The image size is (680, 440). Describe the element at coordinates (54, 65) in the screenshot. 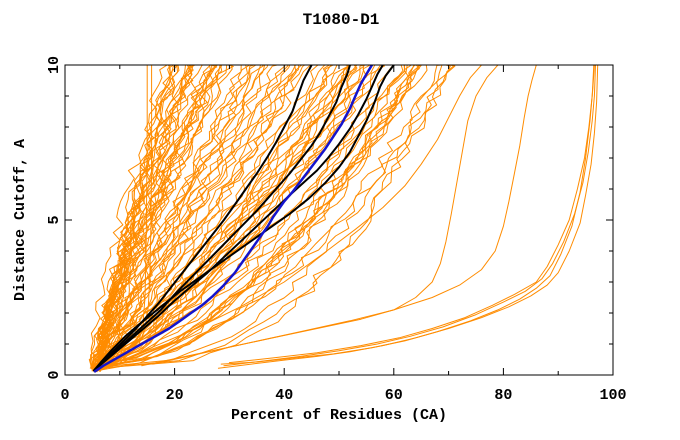

I see `y-tick-label: 10` at that location.